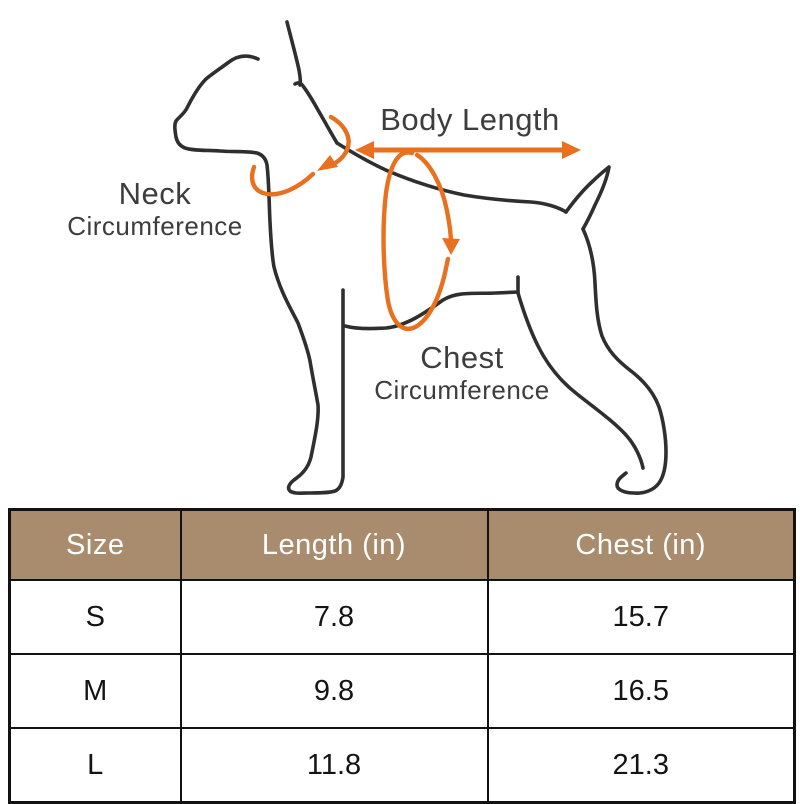 The image size is (800, 804). What do you see at coordinates (95, 765) in the screenshot?
I see `cell-size-l: L` at bounding box center [95, 765].